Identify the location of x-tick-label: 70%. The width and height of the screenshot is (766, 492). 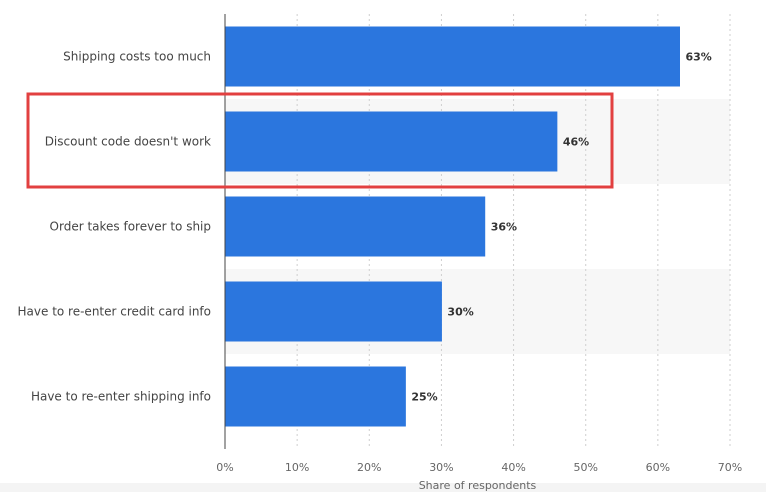
(730, 467).